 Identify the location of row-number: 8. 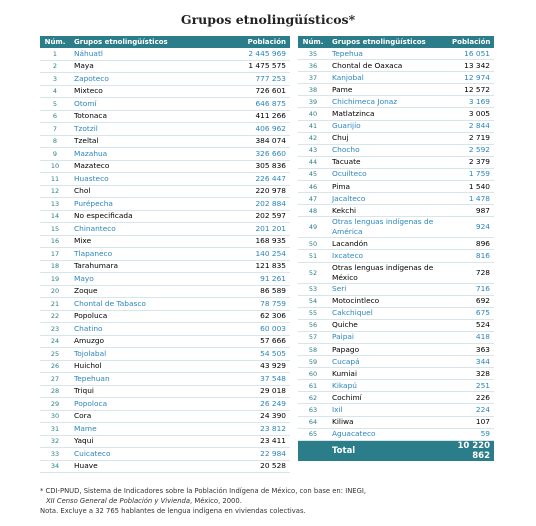
(55, 141).